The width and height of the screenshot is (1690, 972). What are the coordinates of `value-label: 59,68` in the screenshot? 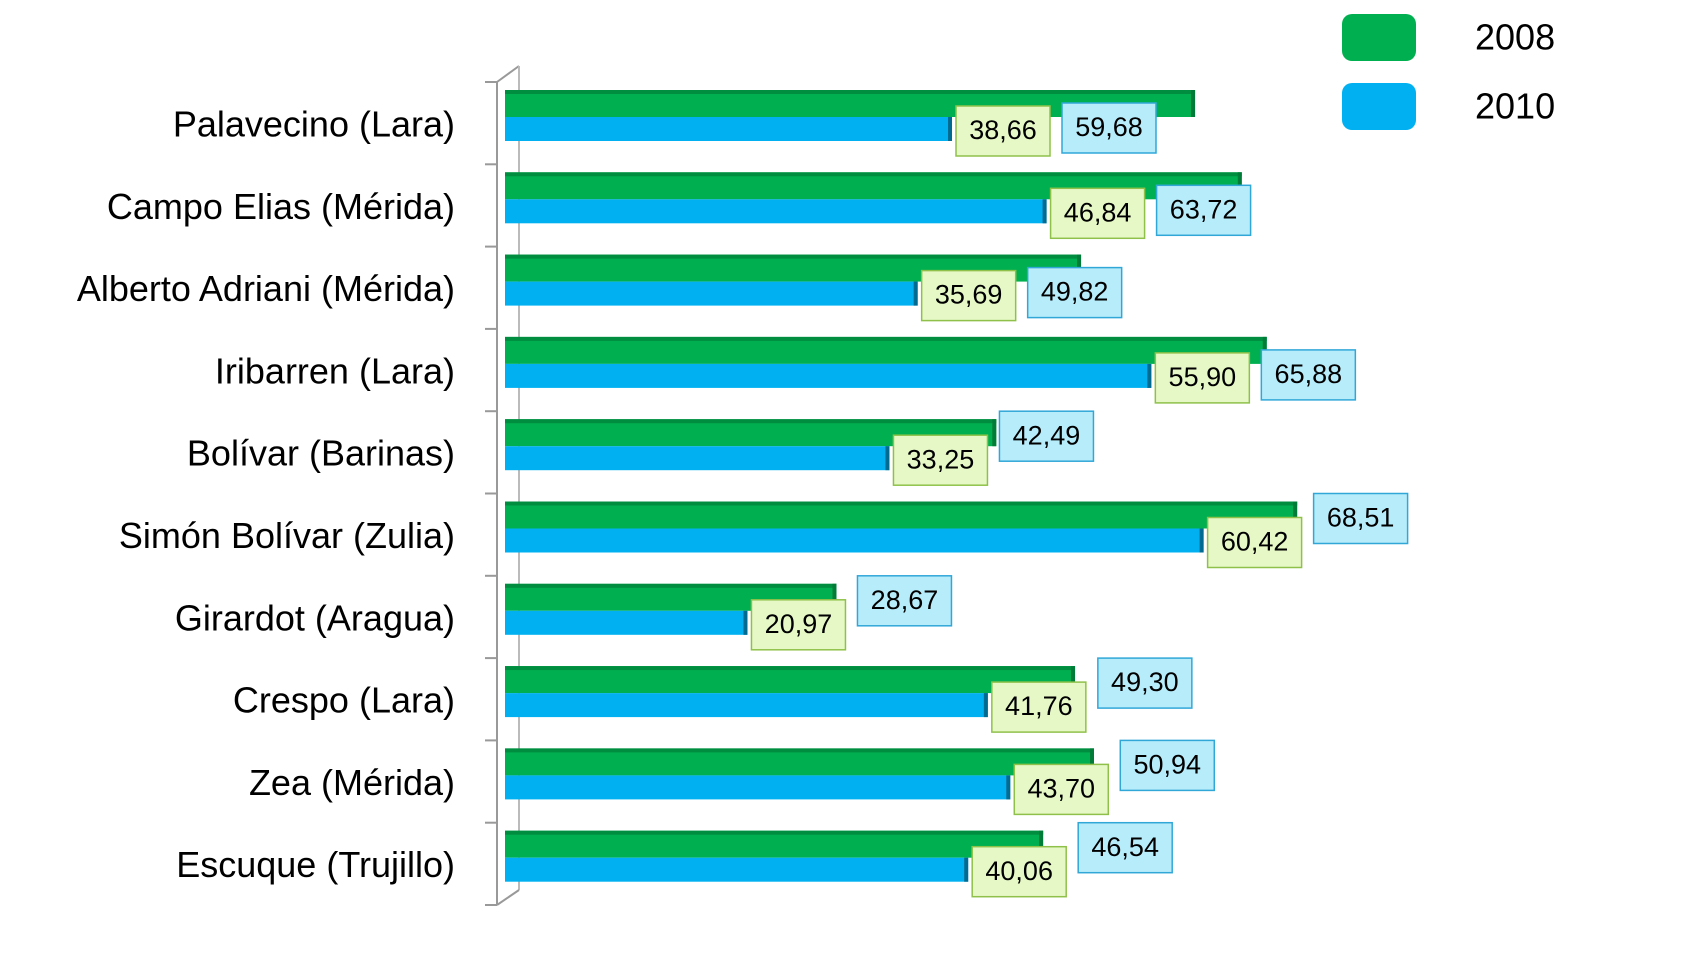 It's located at (1109, 127).